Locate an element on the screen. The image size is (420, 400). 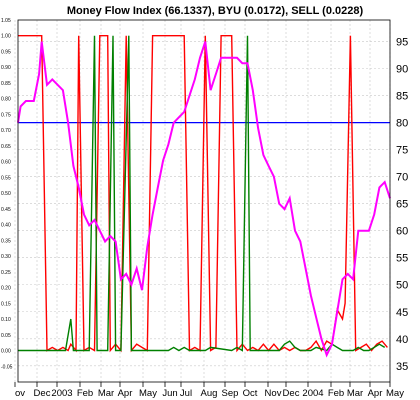
x-tick-label: ov is located at coordinates (20, 393).